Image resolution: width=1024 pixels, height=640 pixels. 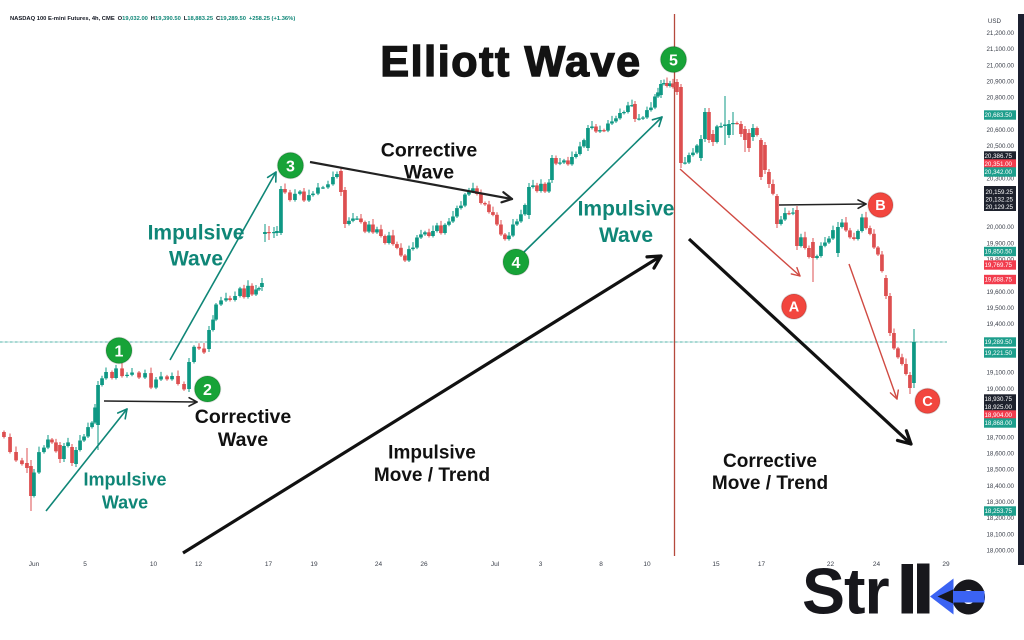 I want to click on svg-text: Elliott Wave, so click(x=510, y=62).